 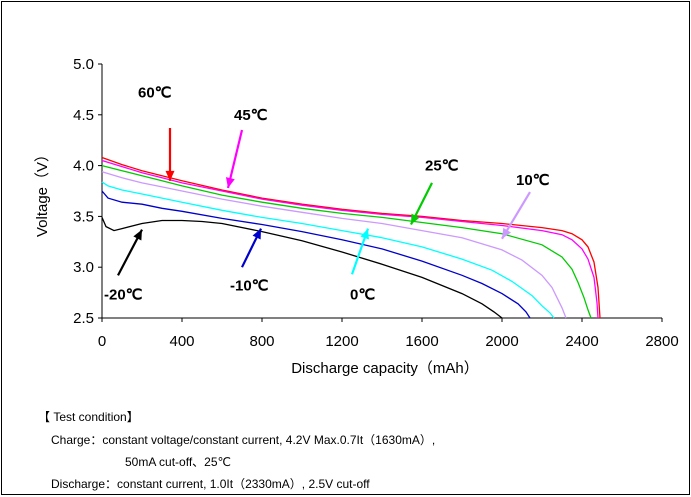 I want to click on x-axis-label: Discharge capacity（mAh）, so click(x=385, y=368).